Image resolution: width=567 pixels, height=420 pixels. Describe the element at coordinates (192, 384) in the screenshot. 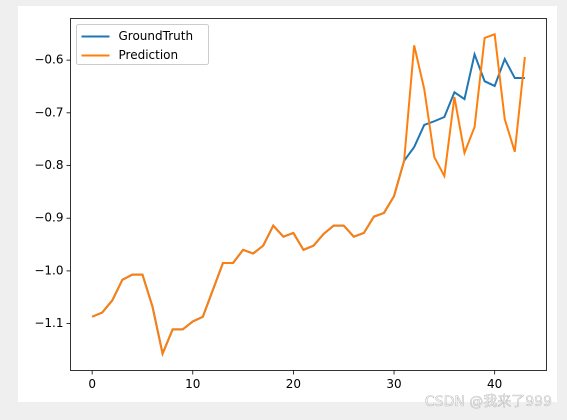

I see `x-tick-label: 10` at that location.